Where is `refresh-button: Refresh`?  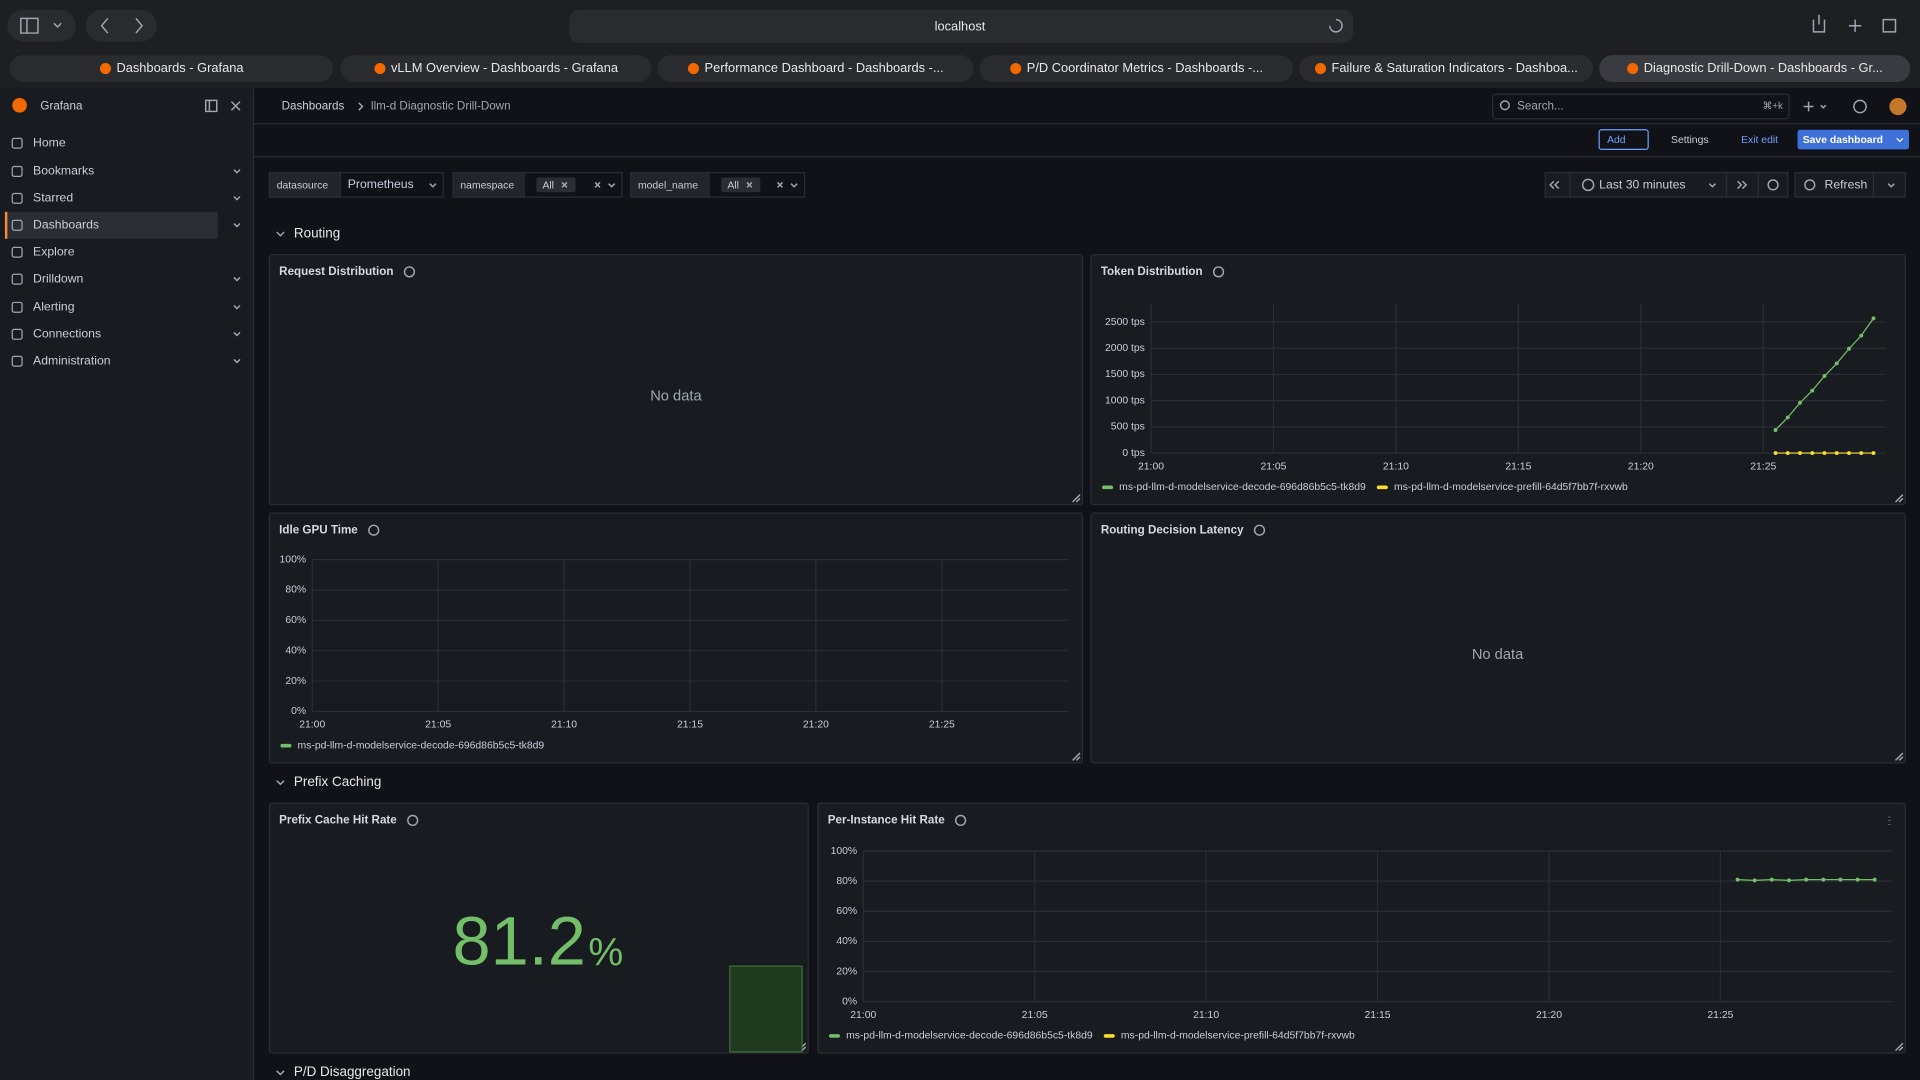
refresh-button: Refresh is located at coordinates (1845, 185).